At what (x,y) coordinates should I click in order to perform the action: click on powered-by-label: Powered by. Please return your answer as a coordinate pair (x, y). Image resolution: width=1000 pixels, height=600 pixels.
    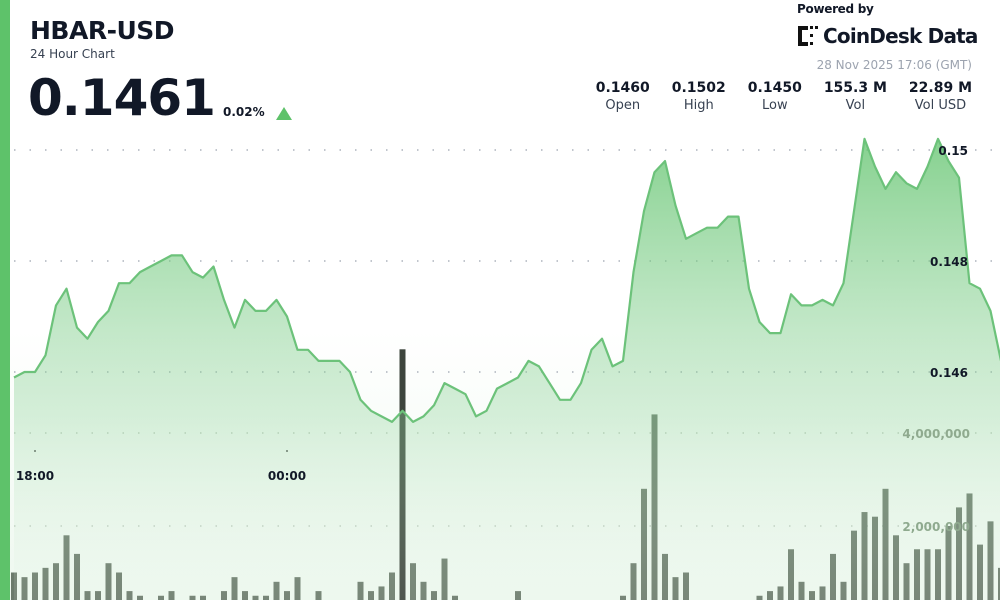
    Looking at the image, I should click on (835, 9).